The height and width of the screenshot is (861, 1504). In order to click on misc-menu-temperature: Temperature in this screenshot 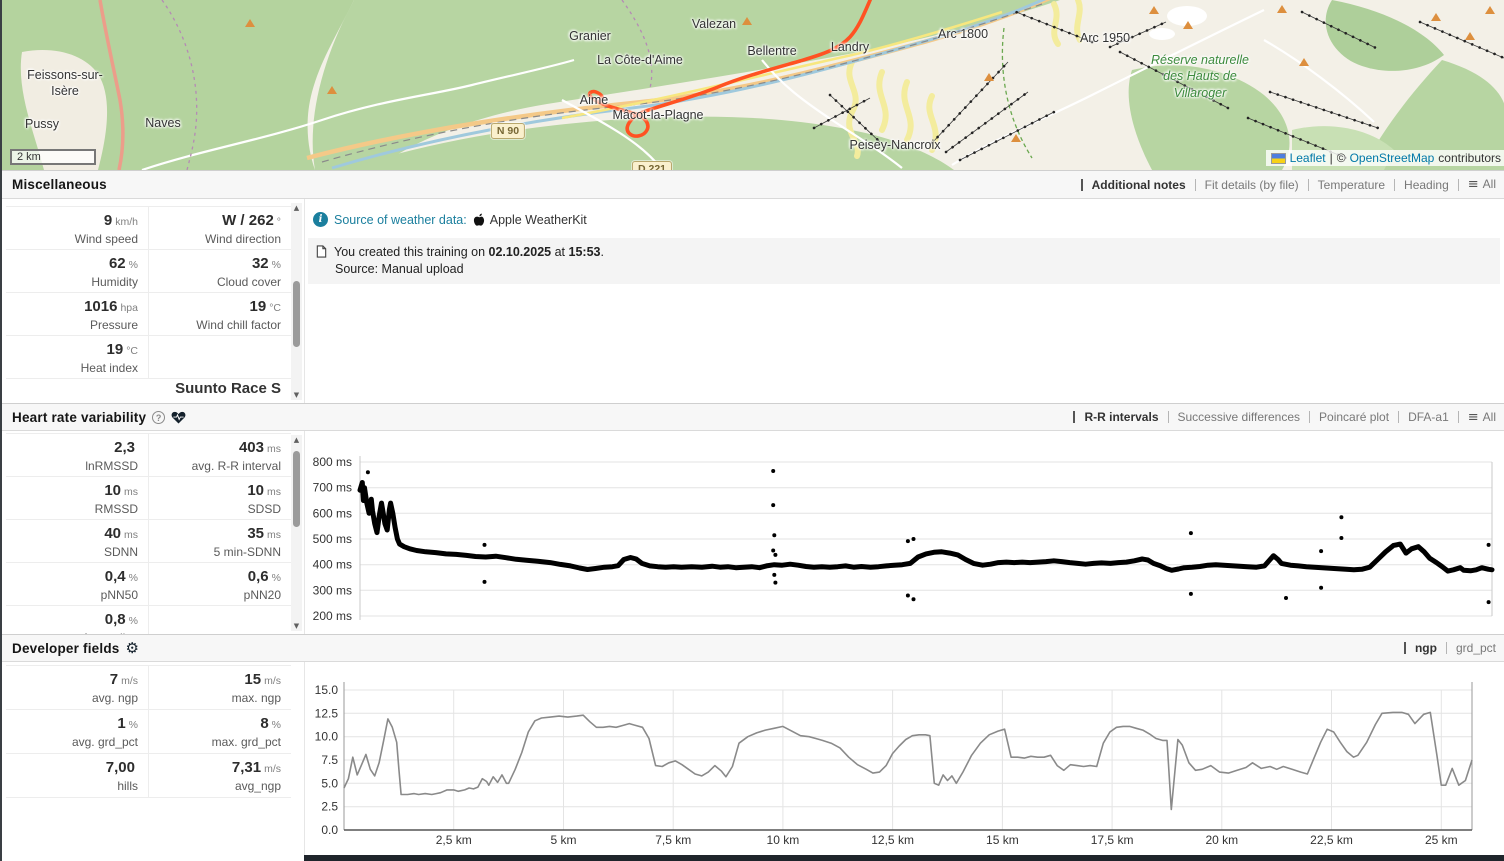, I will do `click(1351, 184)`.